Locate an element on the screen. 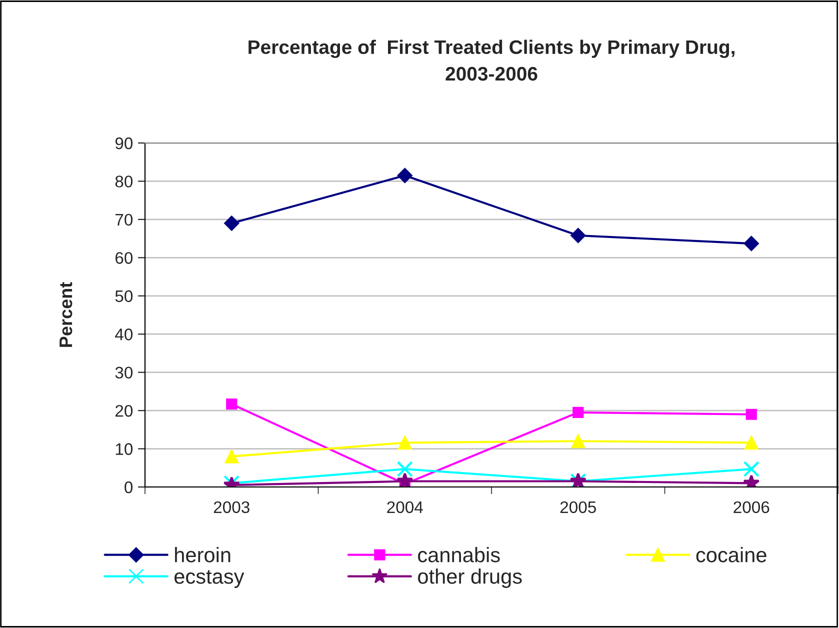 This screenshot has width=839, height=628. y-tick-label: 70 is located at coordinates (124, 220).